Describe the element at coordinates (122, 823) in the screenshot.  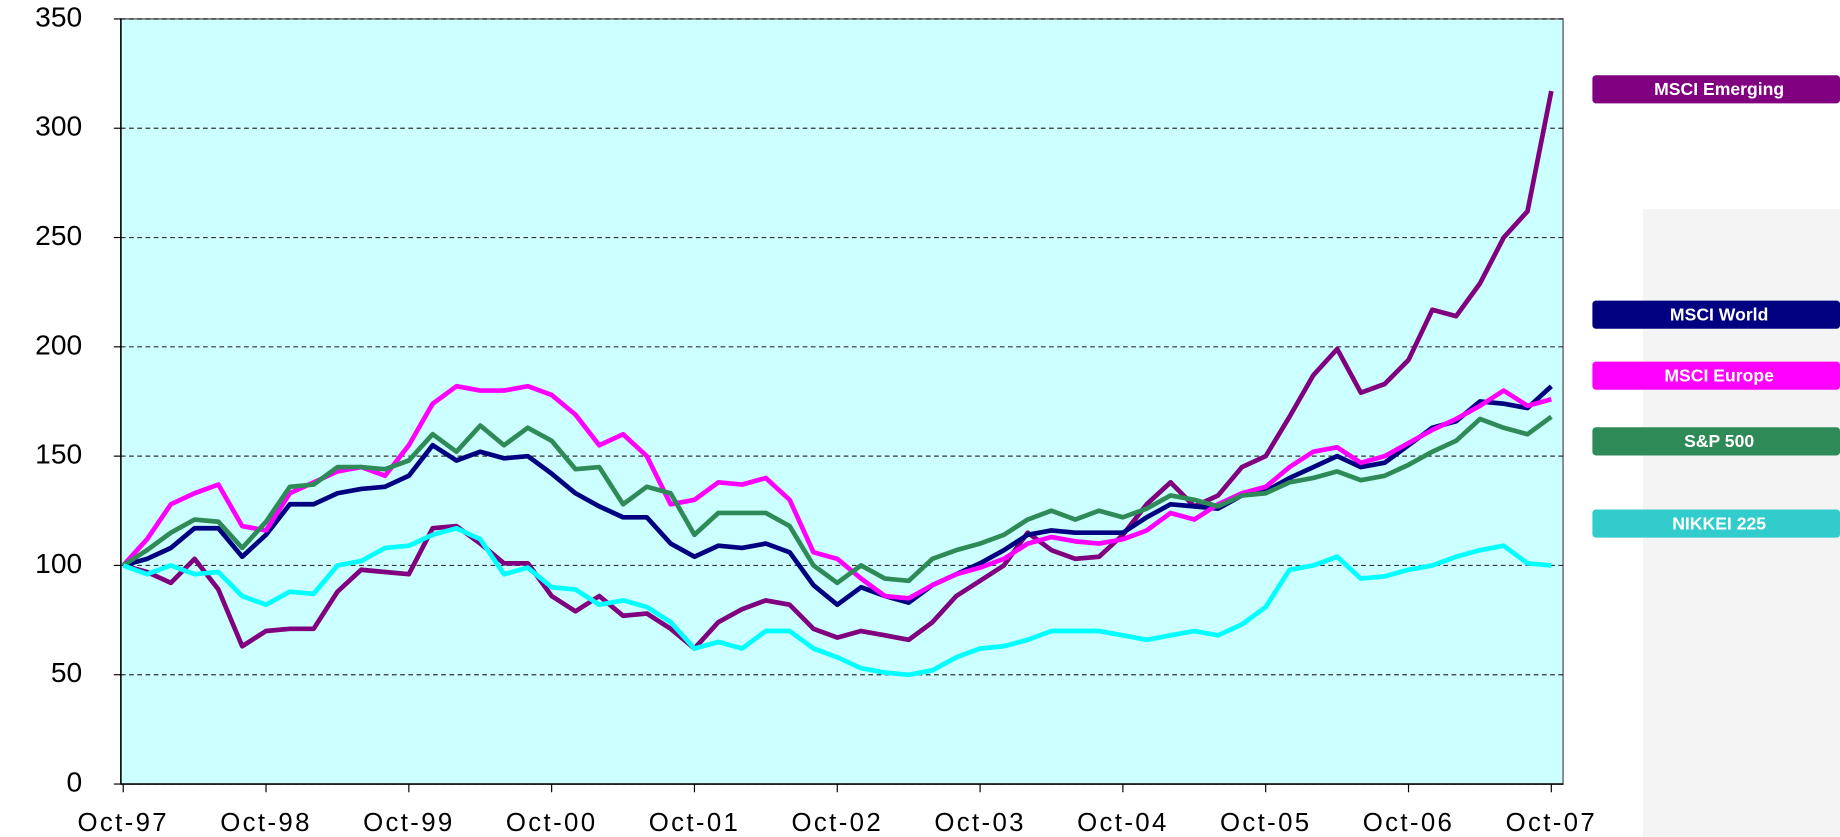
I see `x-tick-label: Oct-97` at that location.